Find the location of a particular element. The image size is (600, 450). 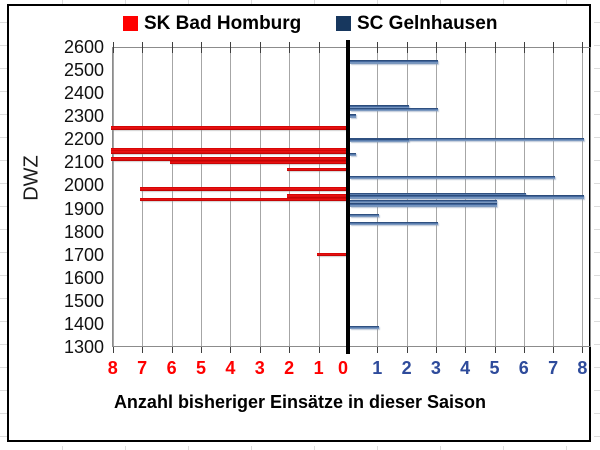

x-tick-label-left: 3 is located at coordinates (259, 368).